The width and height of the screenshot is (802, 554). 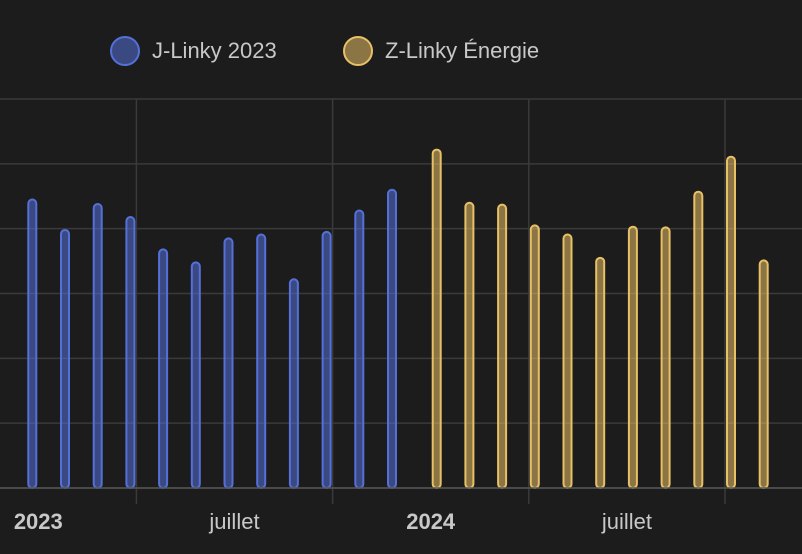 I want to click on x-tick-label: 2024, so click(x=431, y=521).